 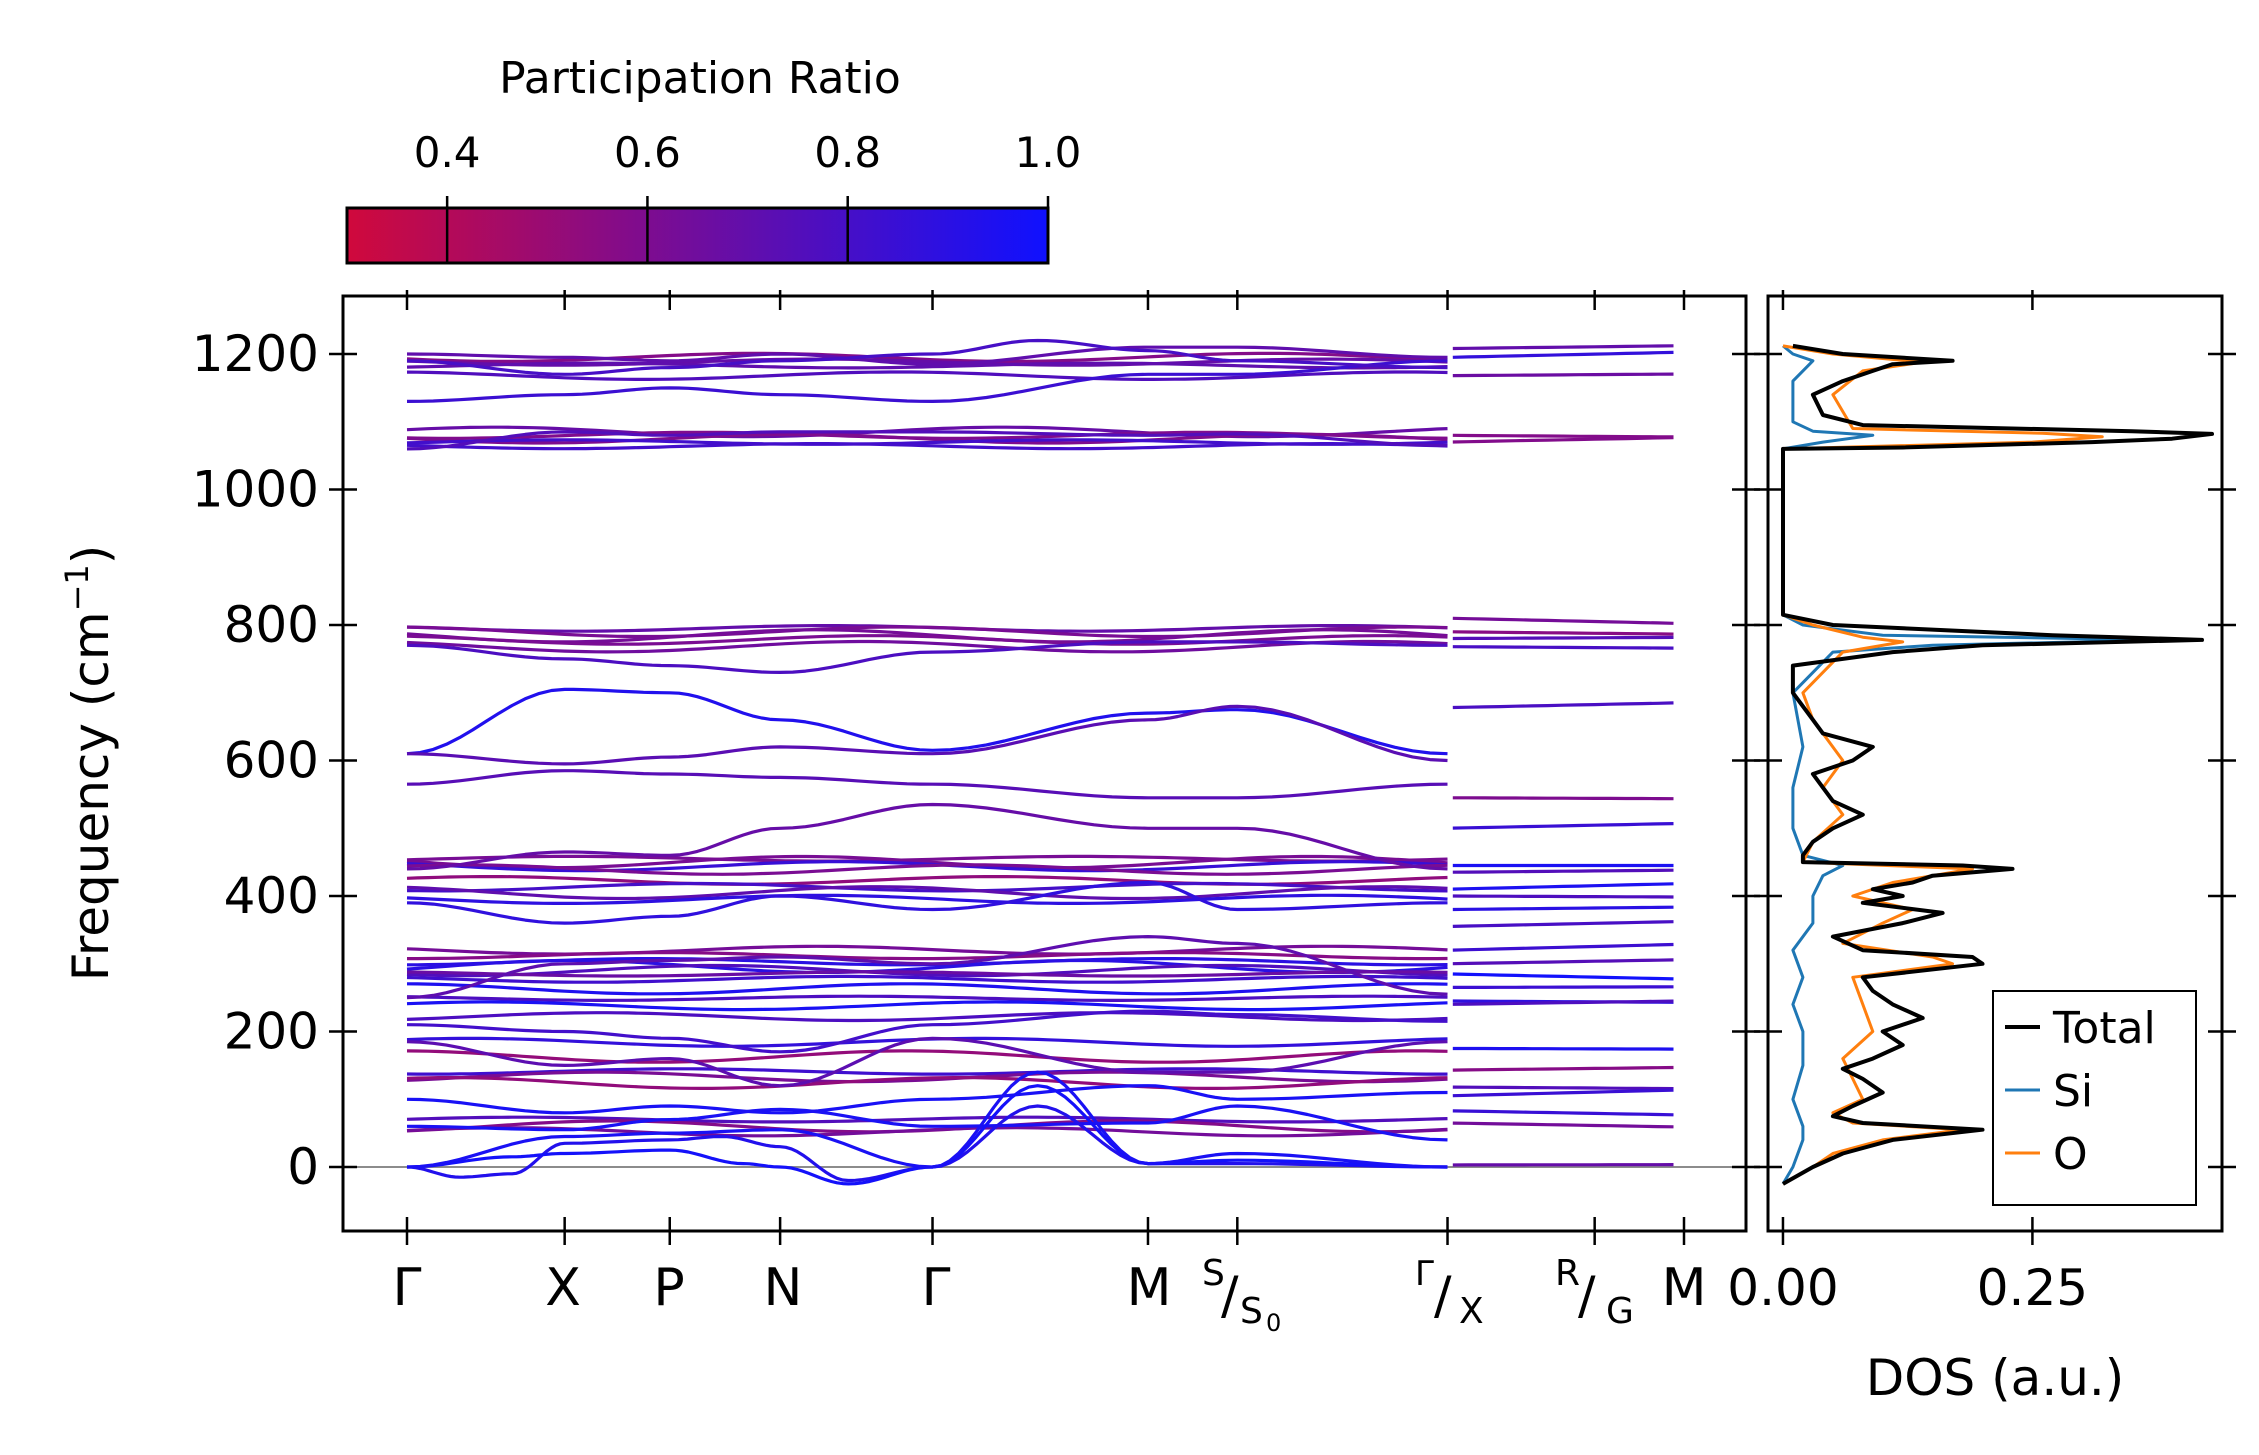 I want to click on svg-text: X, so click(x=1471, y=1311).